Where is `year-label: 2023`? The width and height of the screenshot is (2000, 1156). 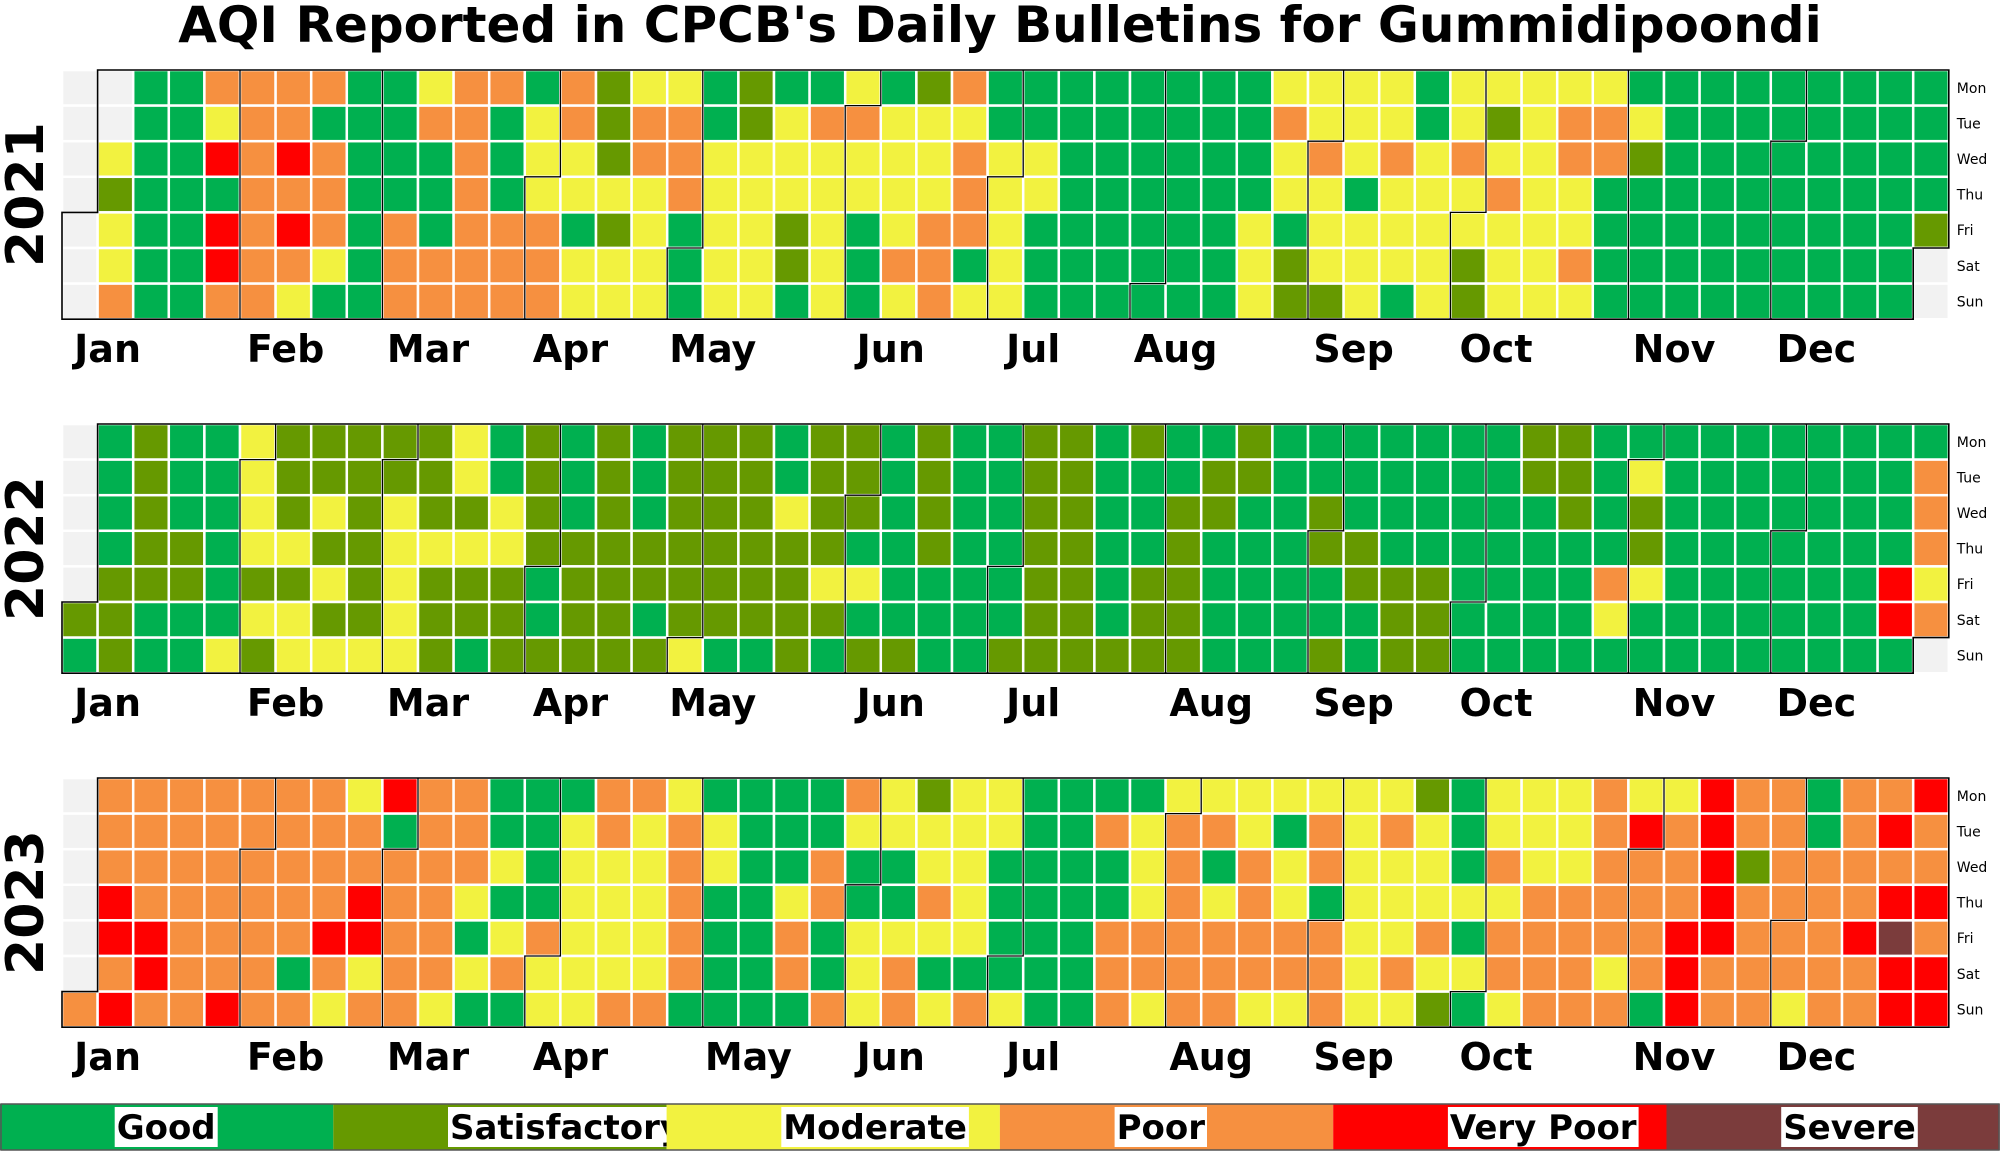 year-label: 2023 is located at coordinates (28, 902).